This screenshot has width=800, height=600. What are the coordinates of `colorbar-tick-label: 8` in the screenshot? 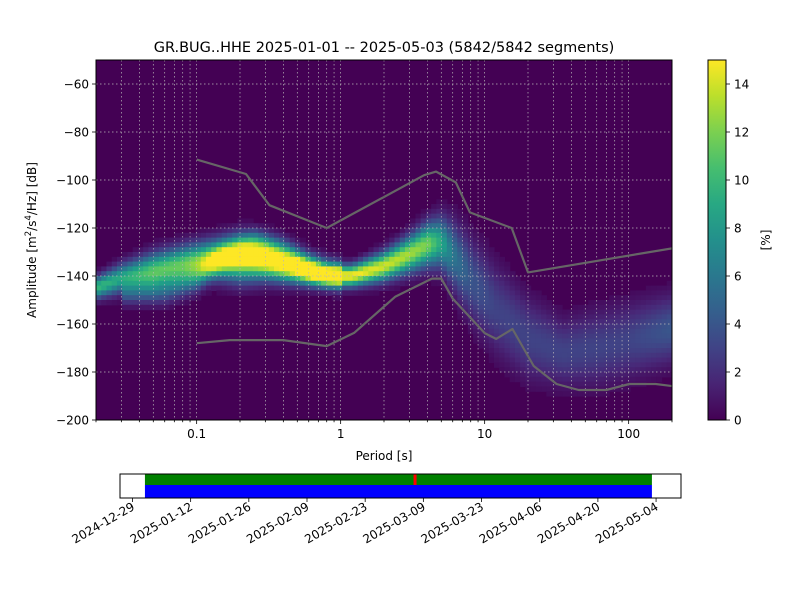 It's located at (738, 229).